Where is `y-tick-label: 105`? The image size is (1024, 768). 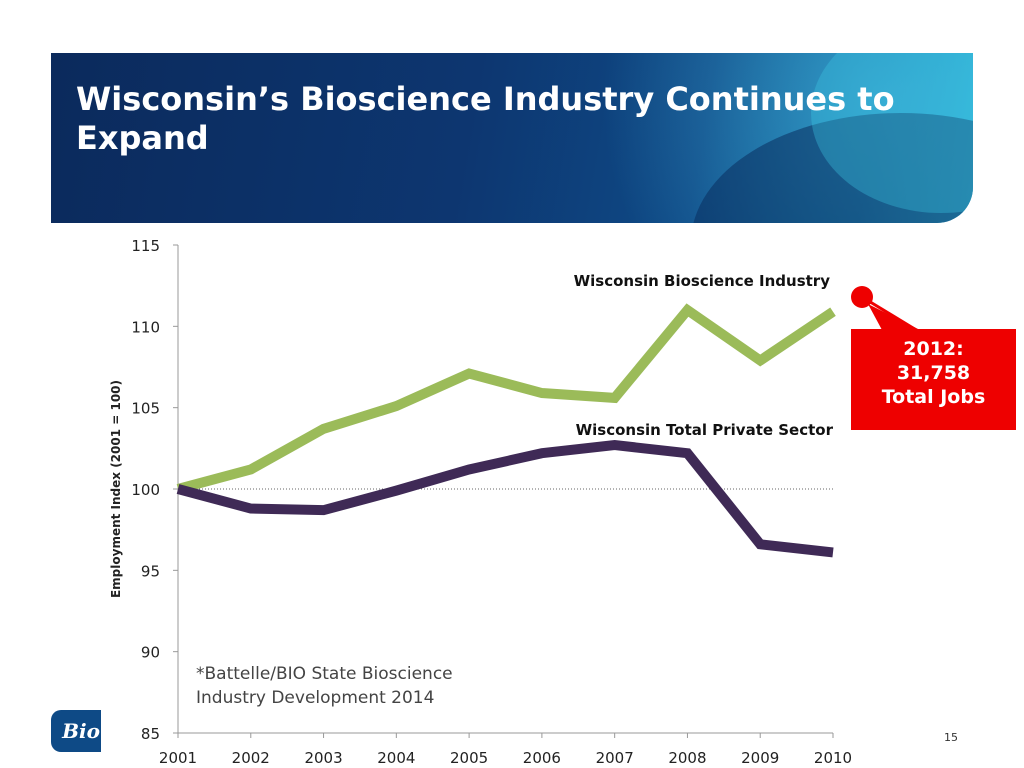
y-tick-label: 105 is located at coordinates (145, 409).